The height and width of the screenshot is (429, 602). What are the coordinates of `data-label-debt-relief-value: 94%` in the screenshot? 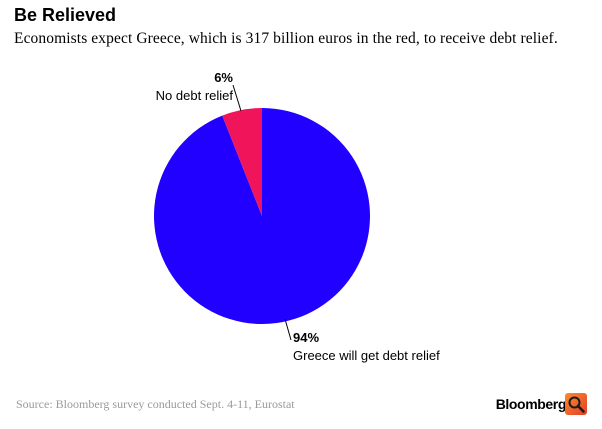 It's located at (306, 337).